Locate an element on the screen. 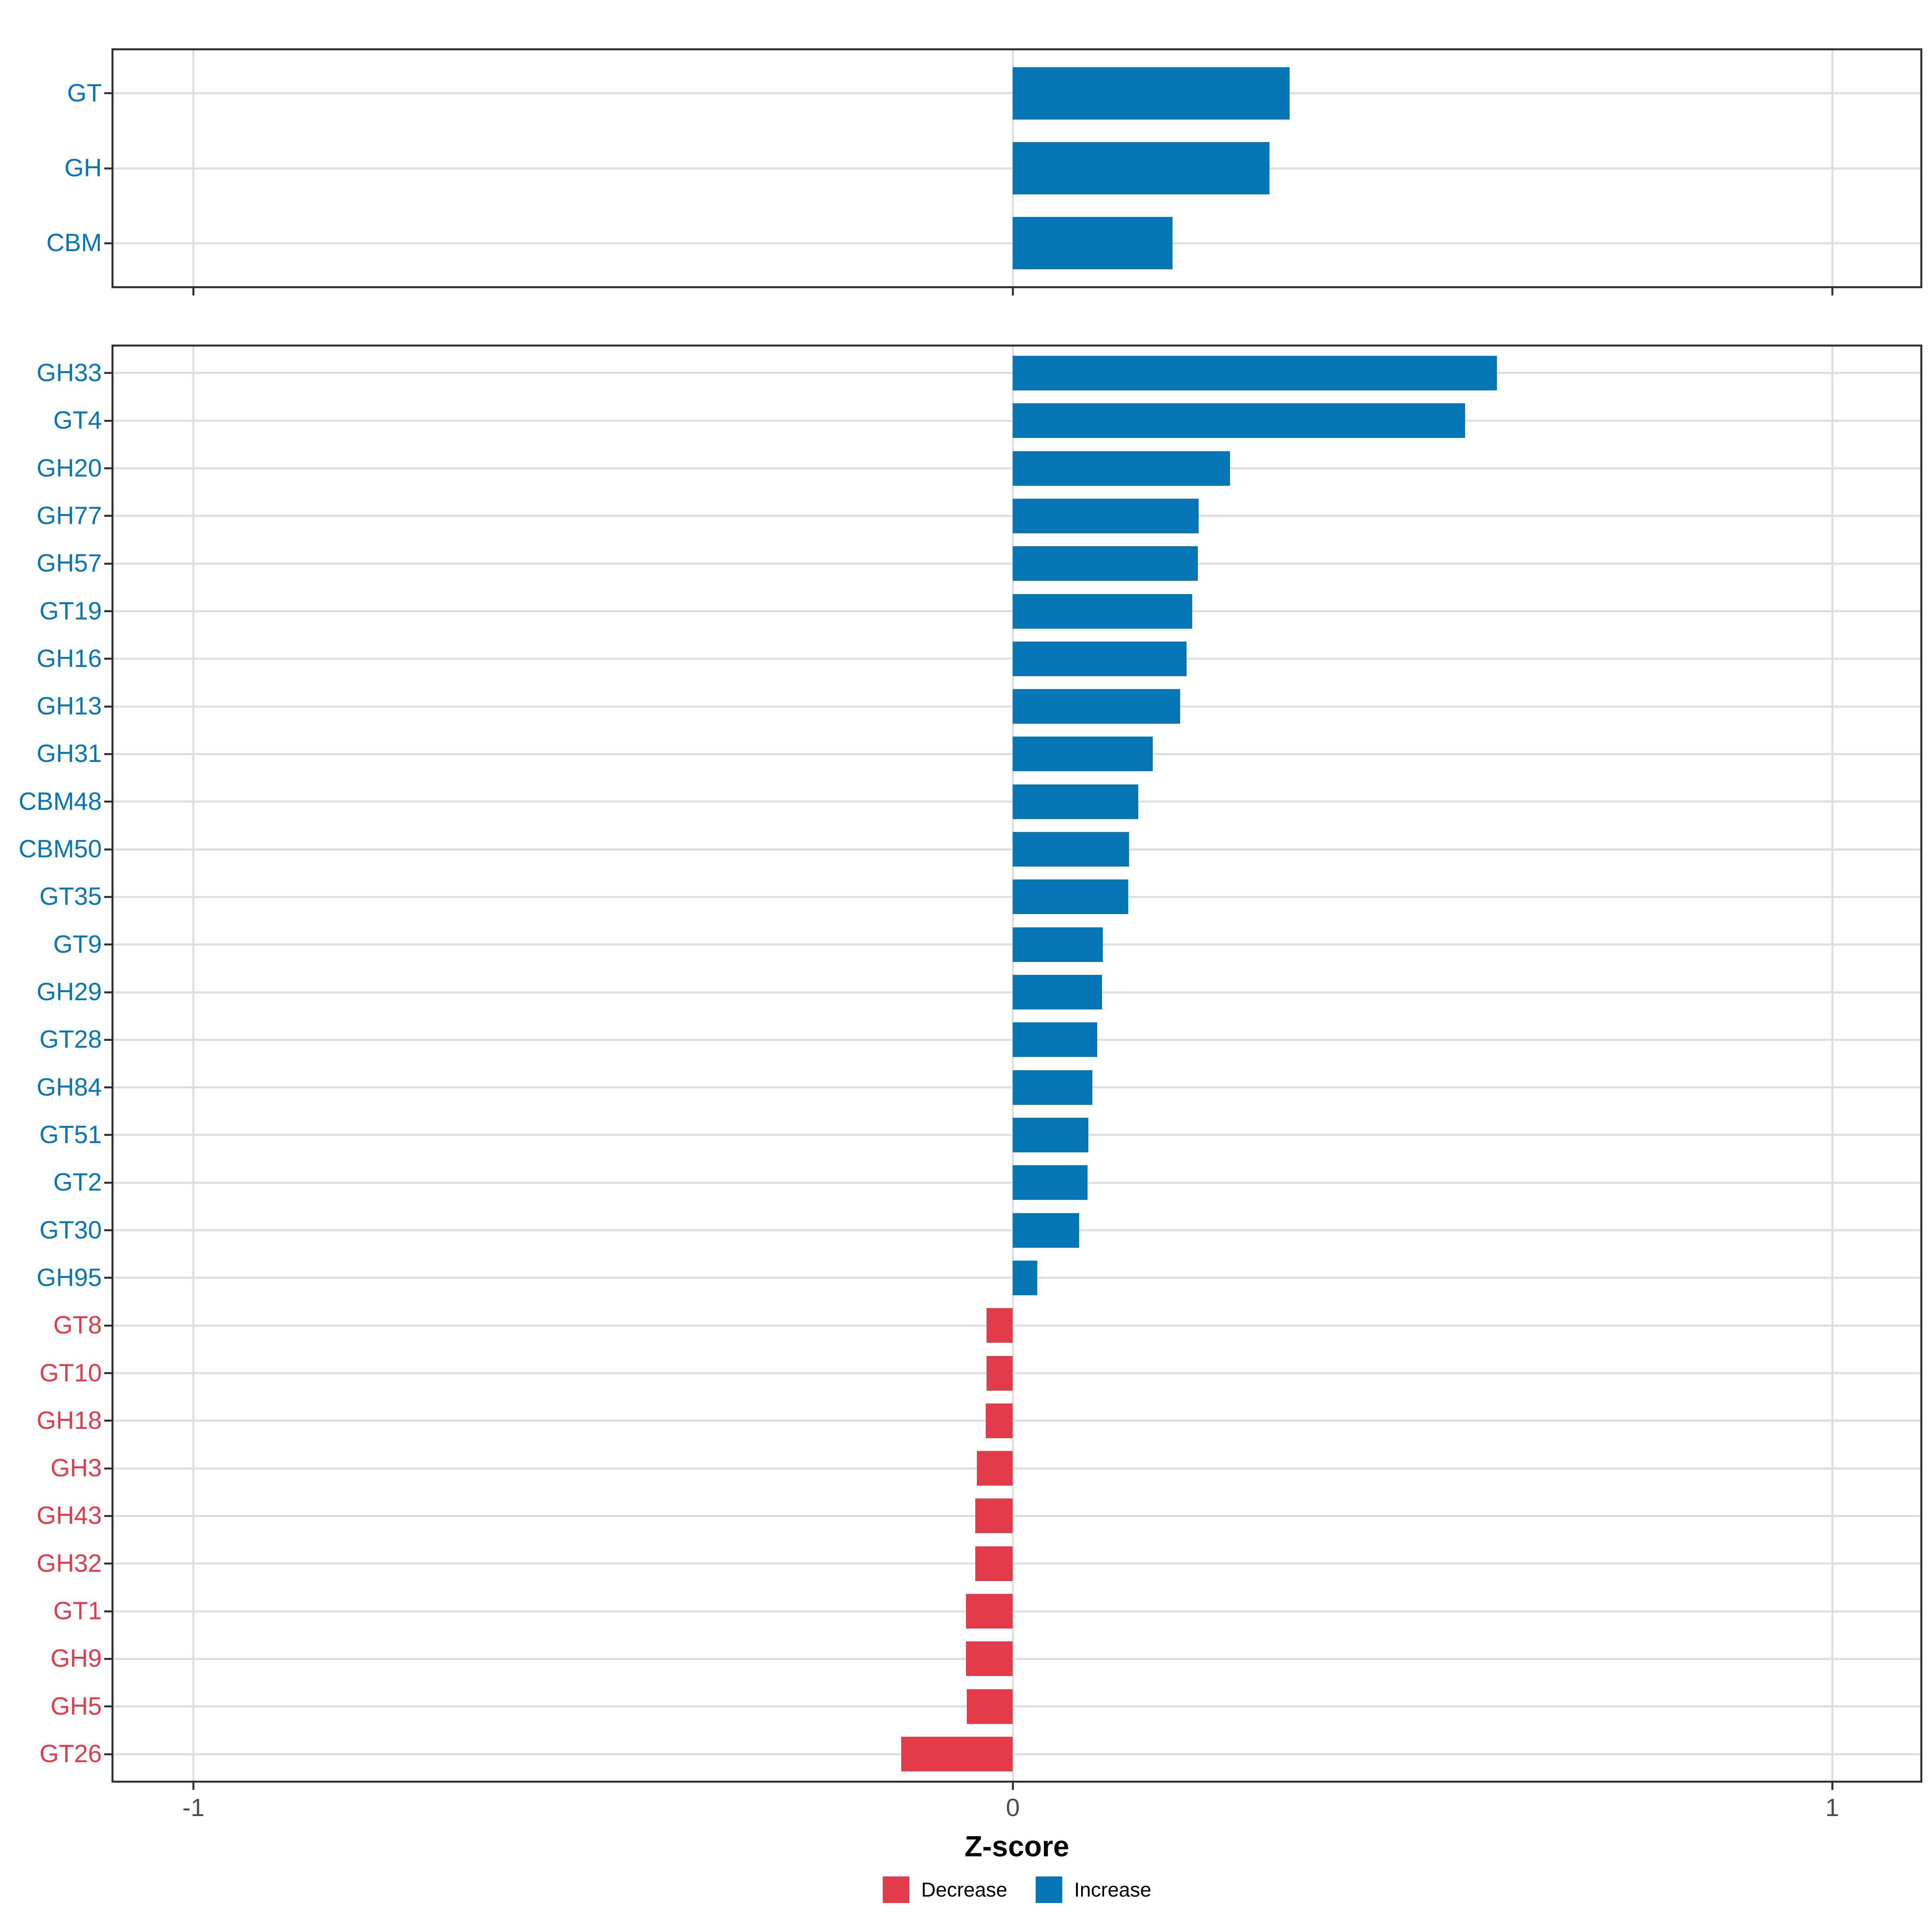 Image resolution: width=1932 pixels, height=1932 pixels. legend: Decrease Increase is located at coordinates (1017, 1889).